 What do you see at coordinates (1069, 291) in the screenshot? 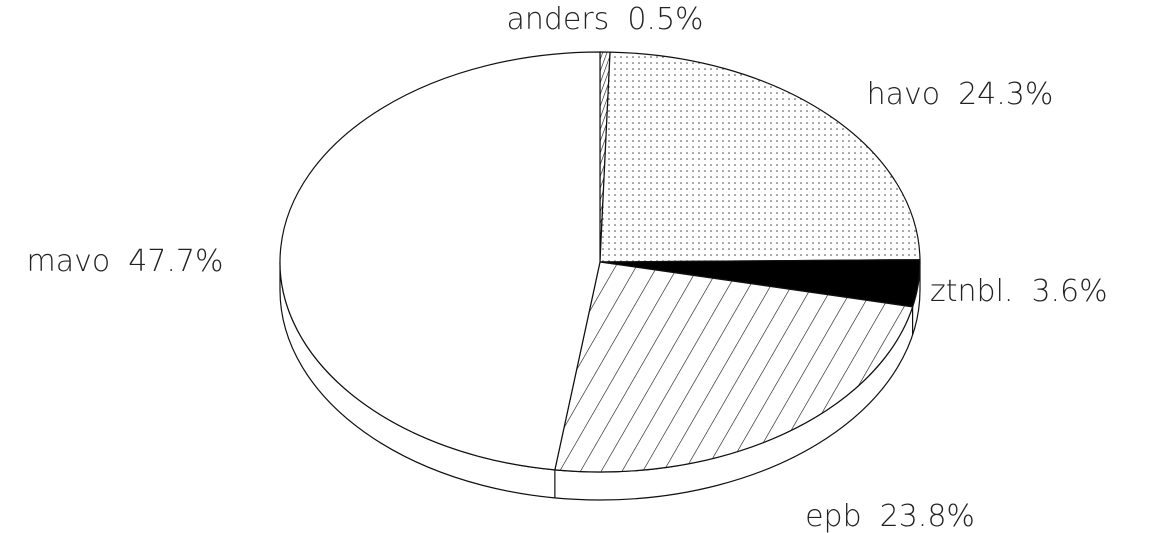
I see `slice-value: 3.6%` at bounding box center [1069, 291].